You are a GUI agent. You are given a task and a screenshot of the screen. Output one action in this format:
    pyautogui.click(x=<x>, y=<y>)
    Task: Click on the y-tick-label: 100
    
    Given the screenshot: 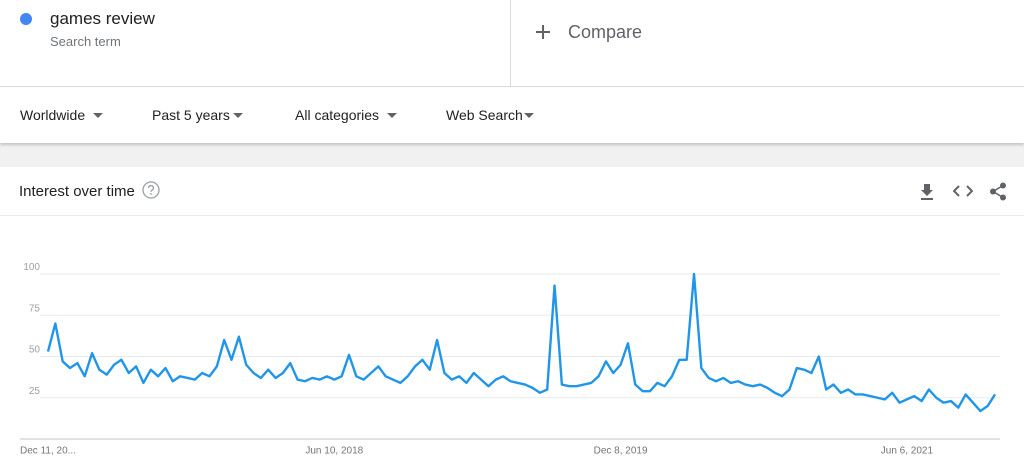 What is the action you would take?
    pyautogui.click(x=31, y=267)
    